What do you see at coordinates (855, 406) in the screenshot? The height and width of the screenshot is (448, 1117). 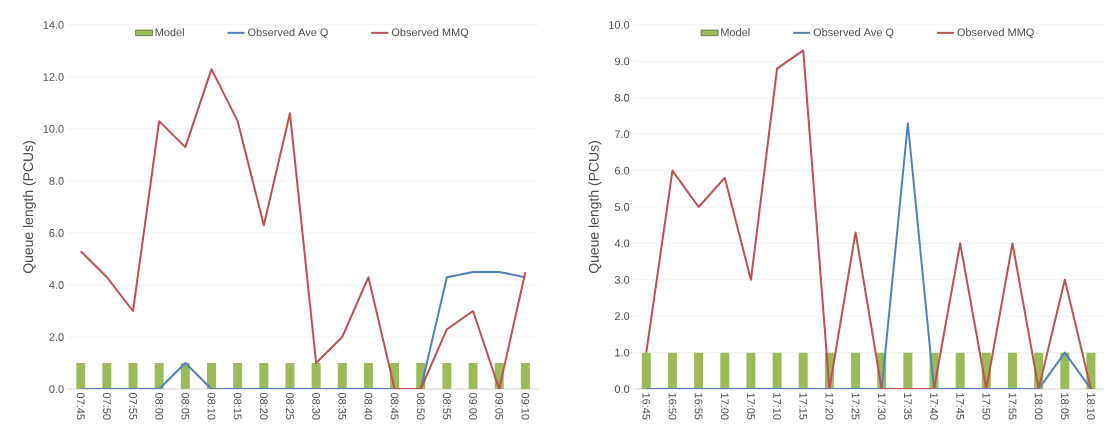 I see `x-tick-label: 17:25` at bounding box center [855, 406].